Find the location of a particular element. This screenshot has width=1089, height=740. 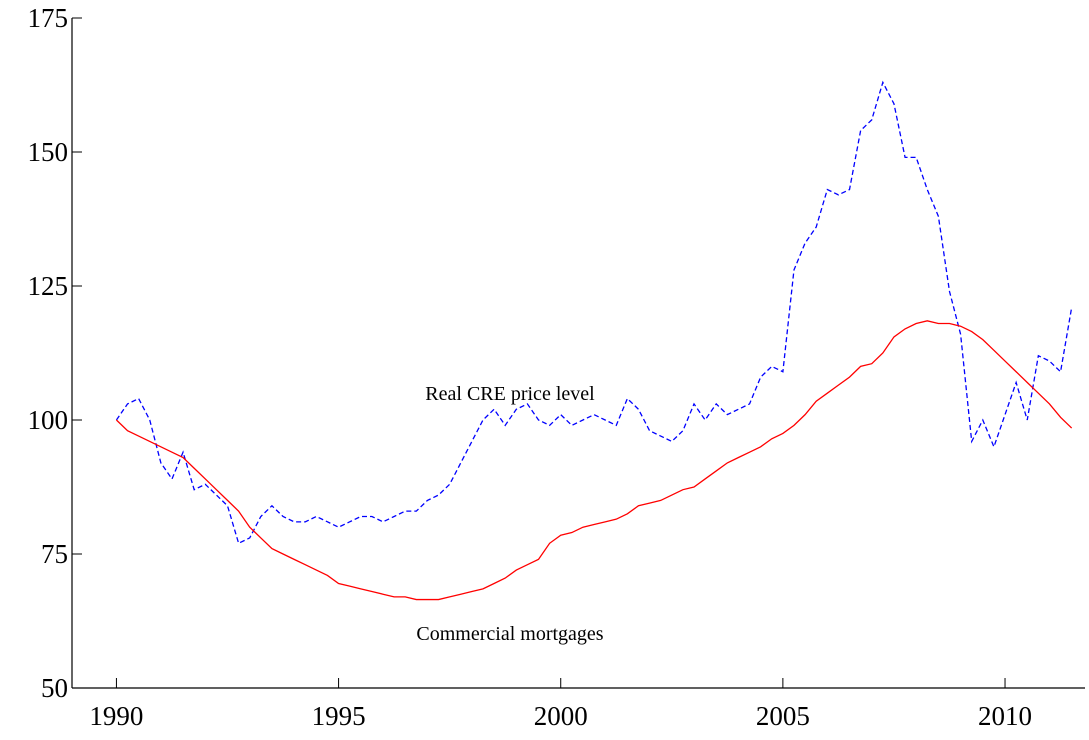

x-tick-label: 2000 is located at coordinates (561, 716).